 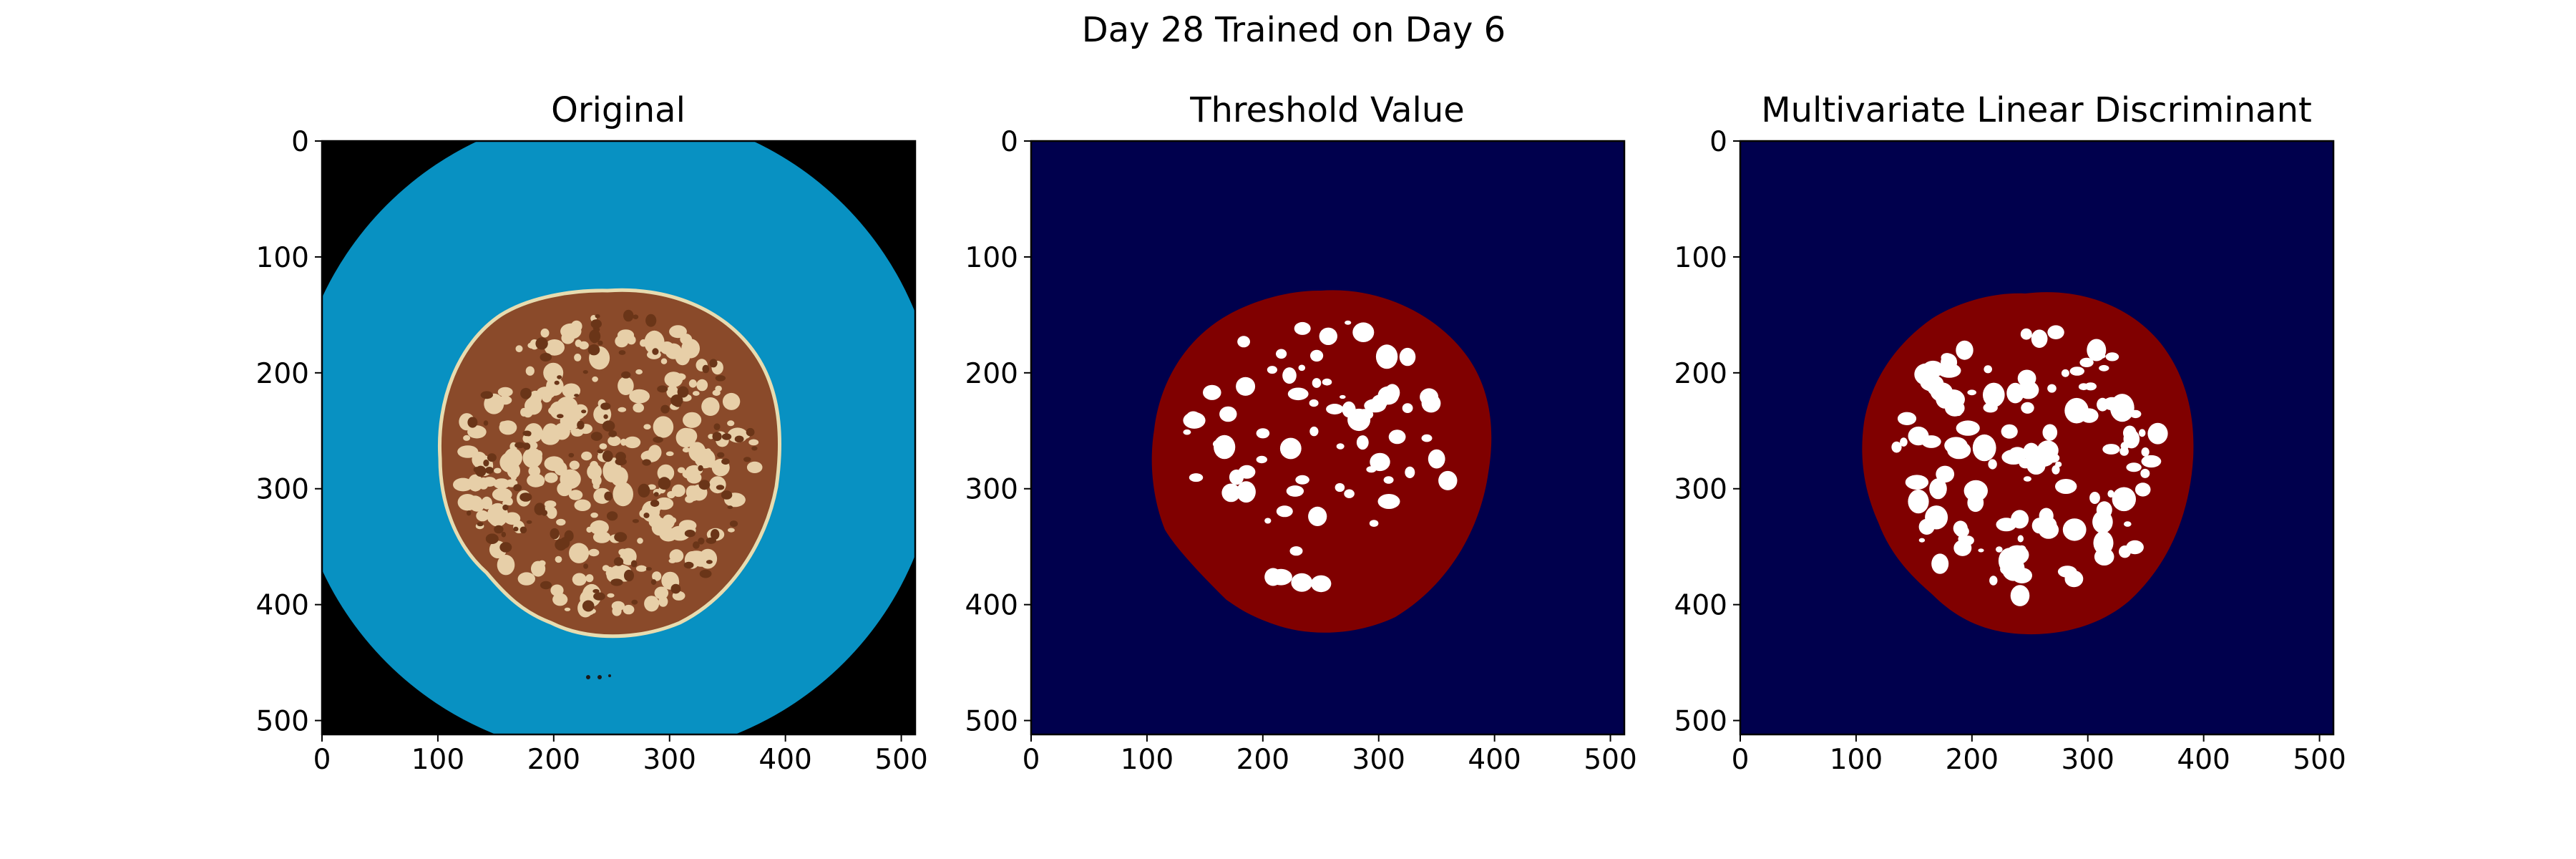 What do you see at coordinates (1972, 760) in the screenshot?
I see `x-tick-label: 200` at bounding box center [1972, 760].